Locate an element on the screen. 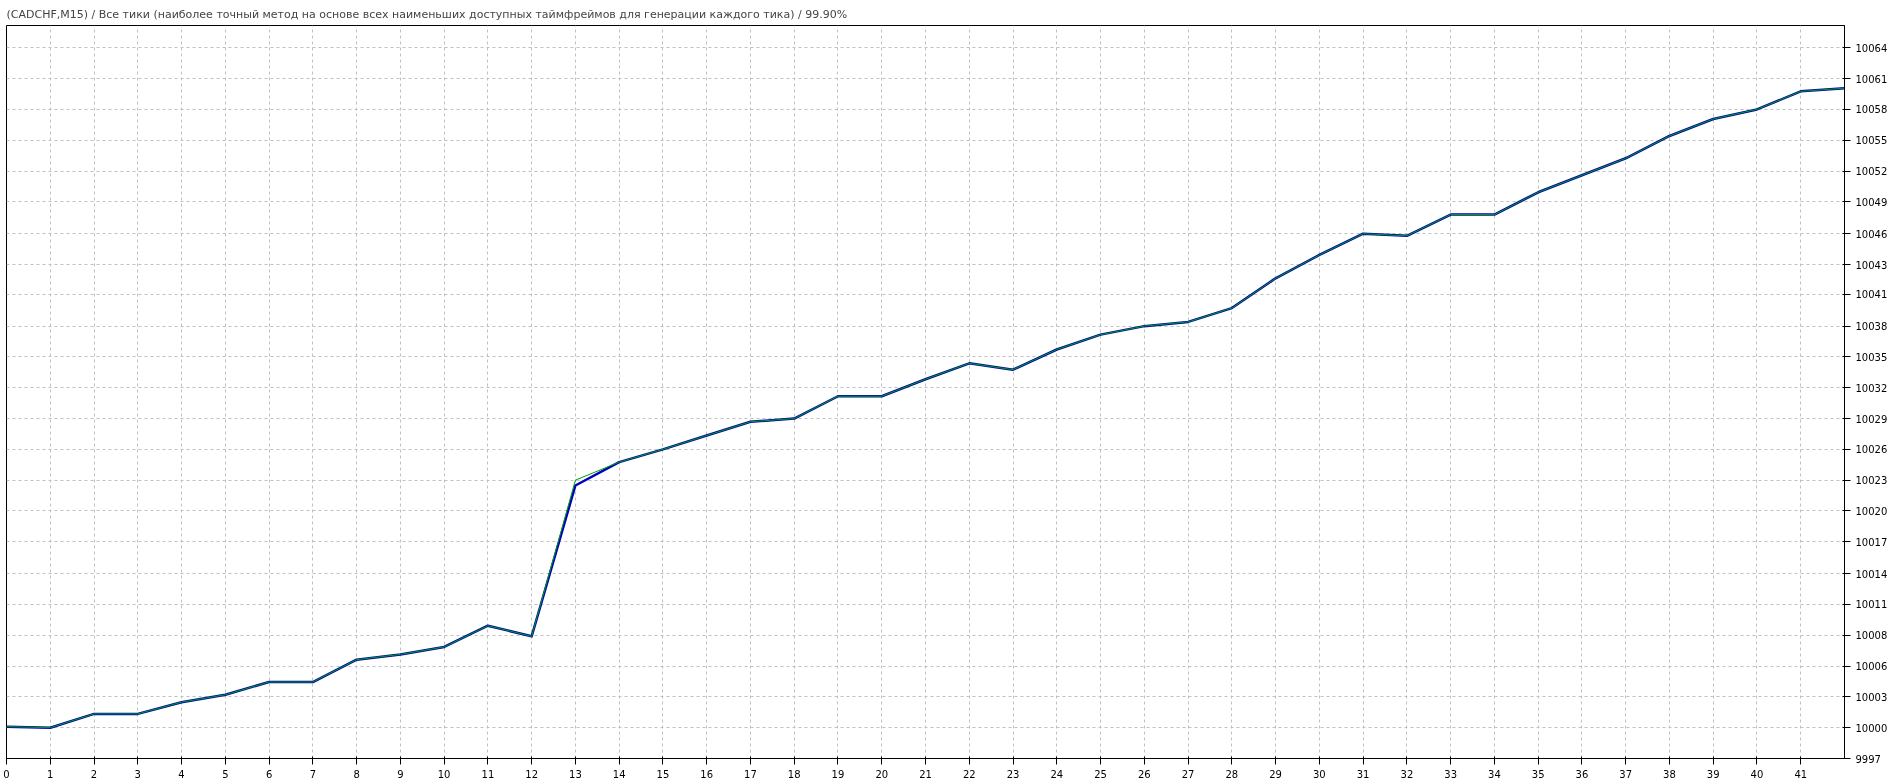 This screenshot has width=1896, height=784. x-tick-label: 18 is located at coordinates (794, 774).